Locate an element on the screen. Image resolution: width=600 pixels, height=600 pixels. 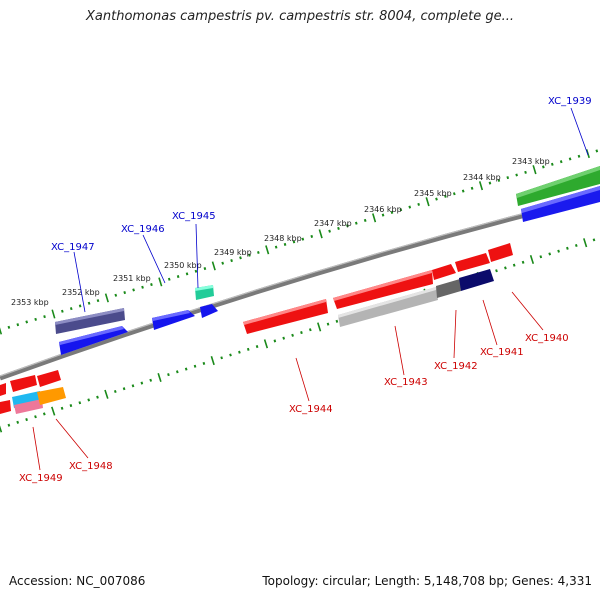
kbp-label: 2352 kbp is located at coordinates (81, 292).